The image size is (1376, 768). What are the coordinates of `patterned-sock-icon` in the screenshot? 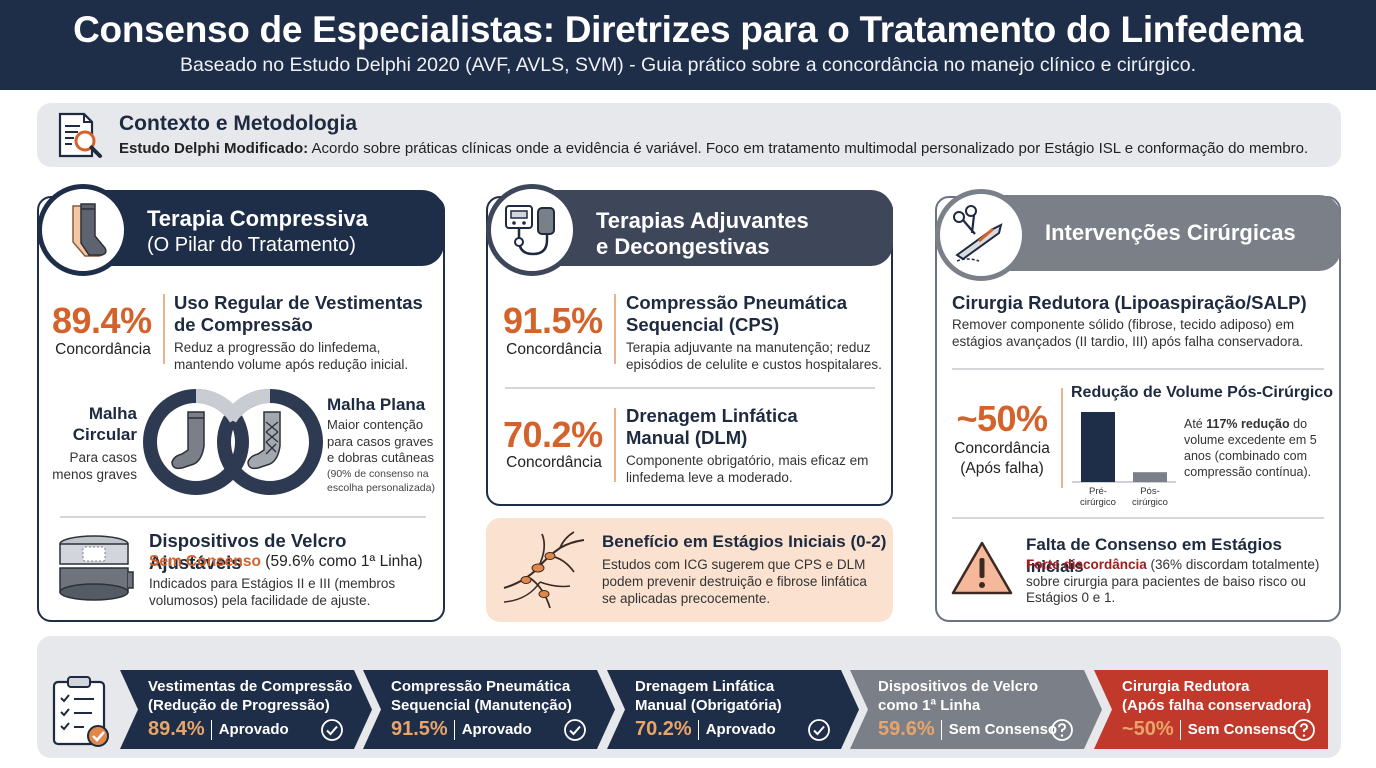 It's located at (264, 440).